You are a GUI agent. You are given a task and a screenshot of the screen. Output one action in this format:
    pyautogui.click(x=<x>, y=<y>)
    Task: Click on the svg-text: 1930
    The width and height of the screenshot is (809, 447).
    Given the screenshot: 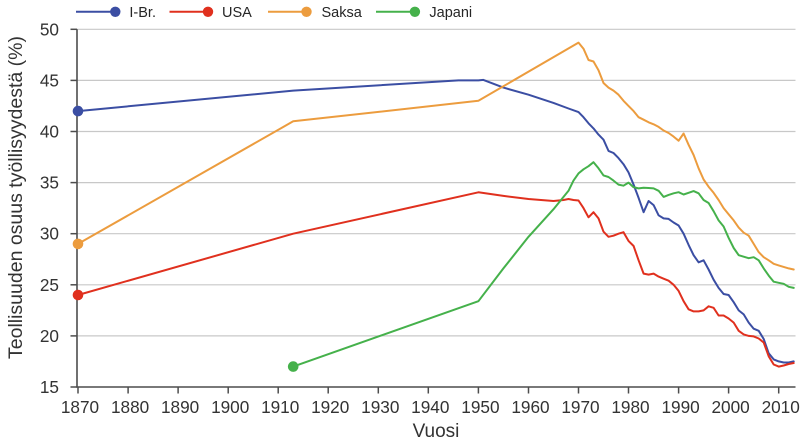 What is the action you would take?
    pyautogui.click(x=380, y=407)
    